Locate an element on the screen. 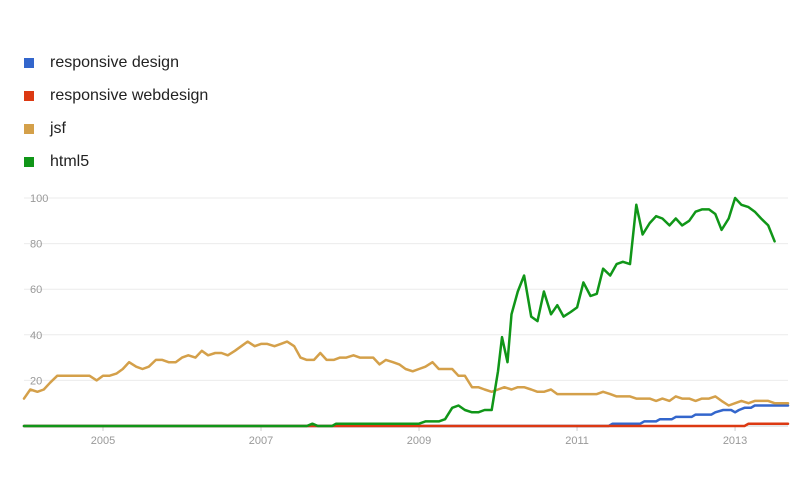  legend-label: jsf is located at coordinates (58, 128).